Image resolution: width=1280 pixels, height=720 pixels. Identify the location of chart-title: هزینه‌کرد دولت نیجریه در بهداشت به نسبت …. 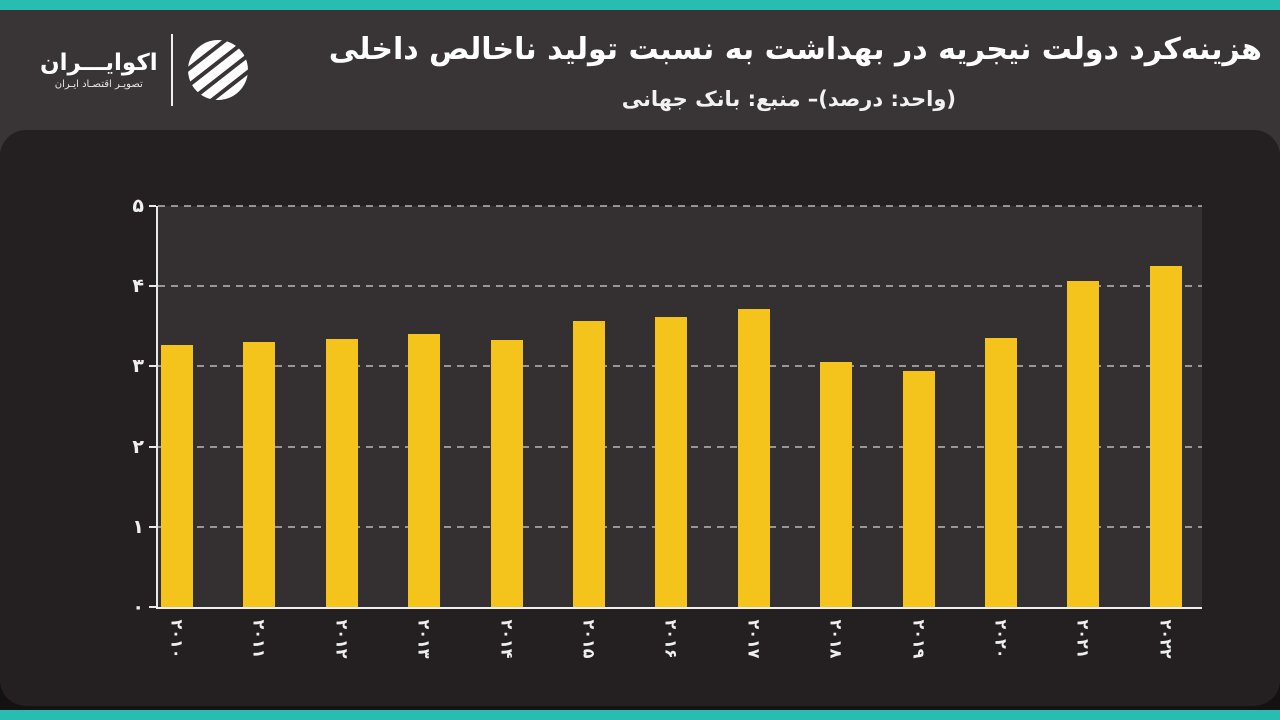
(795, 49).